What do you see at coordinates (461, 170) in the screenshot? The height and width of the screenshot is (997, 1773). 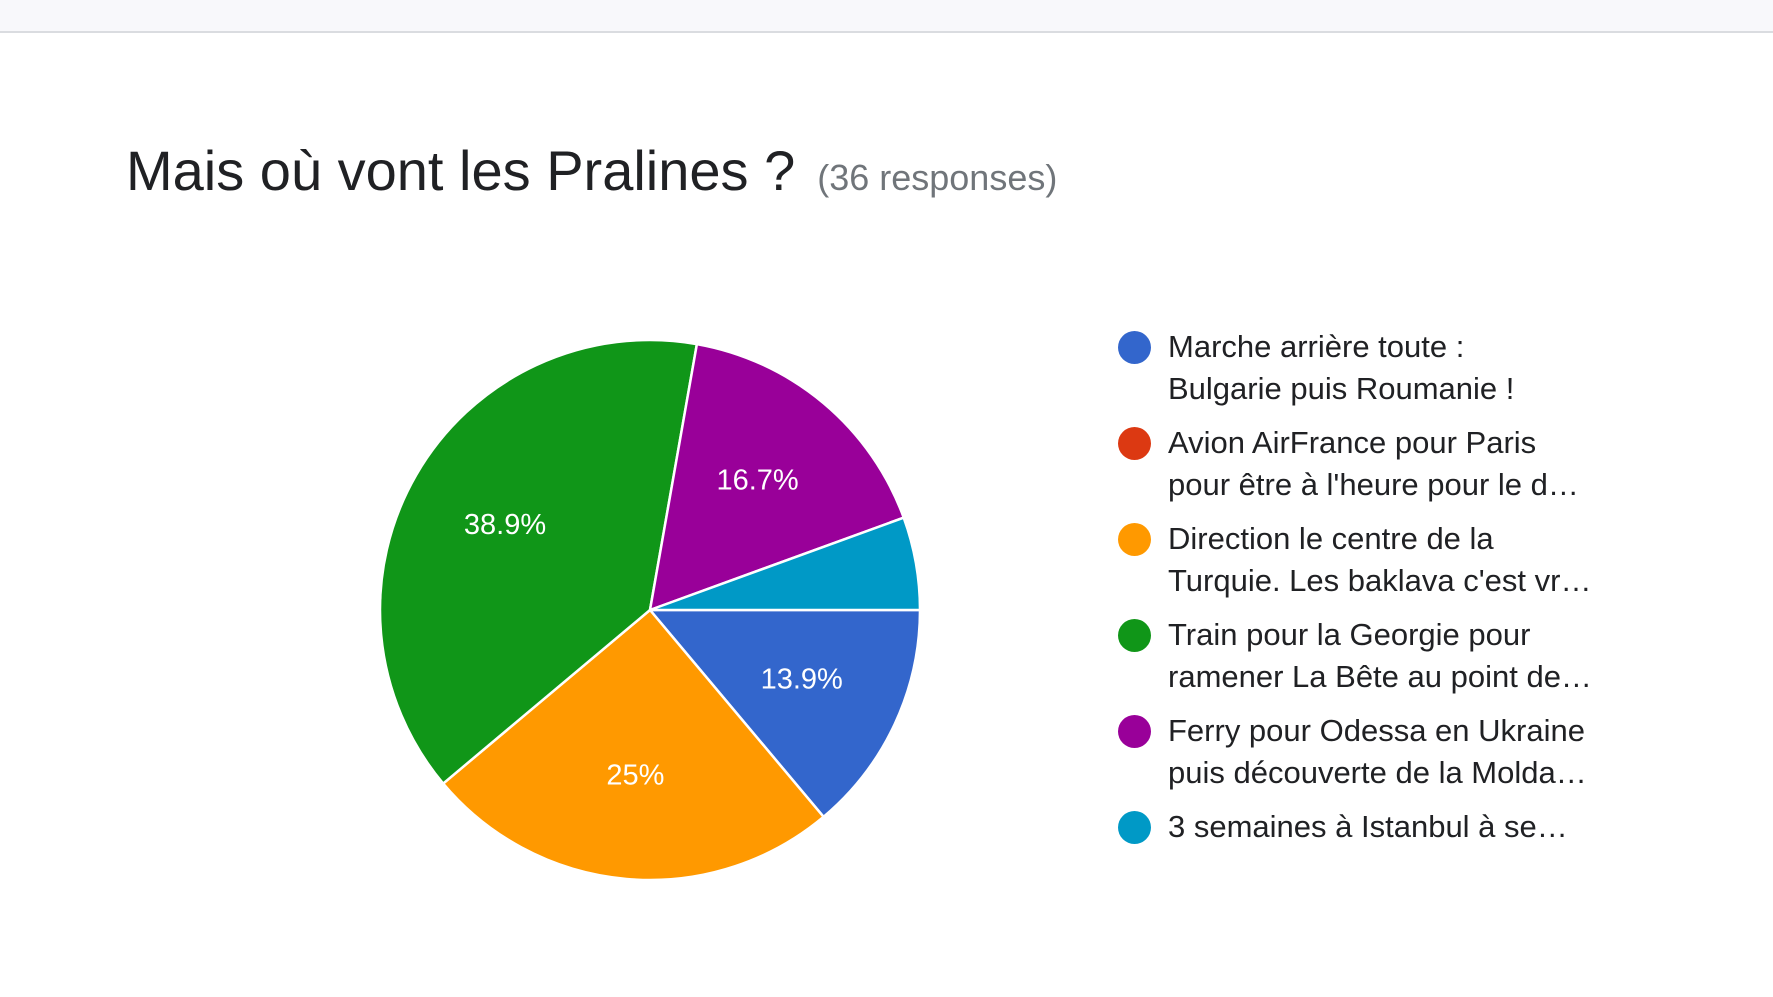 I see `chart-title: Mais où vont les Pralines ?` at bounding box center [461, 170].